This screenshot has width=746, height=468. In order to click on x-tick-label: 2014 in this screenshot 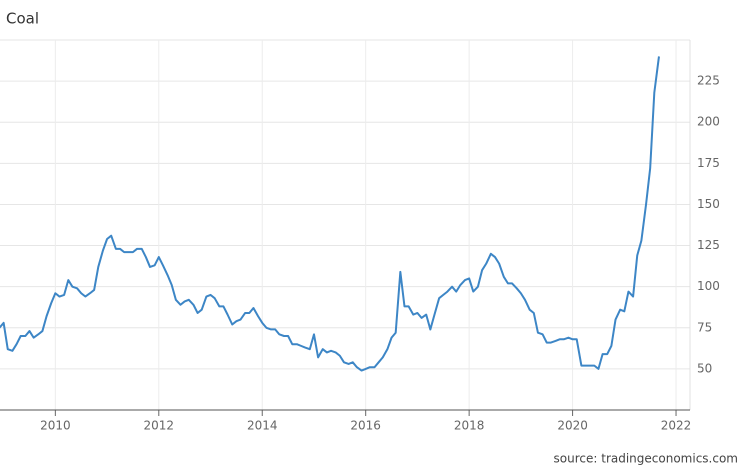, I will do `click(262, 426)`.